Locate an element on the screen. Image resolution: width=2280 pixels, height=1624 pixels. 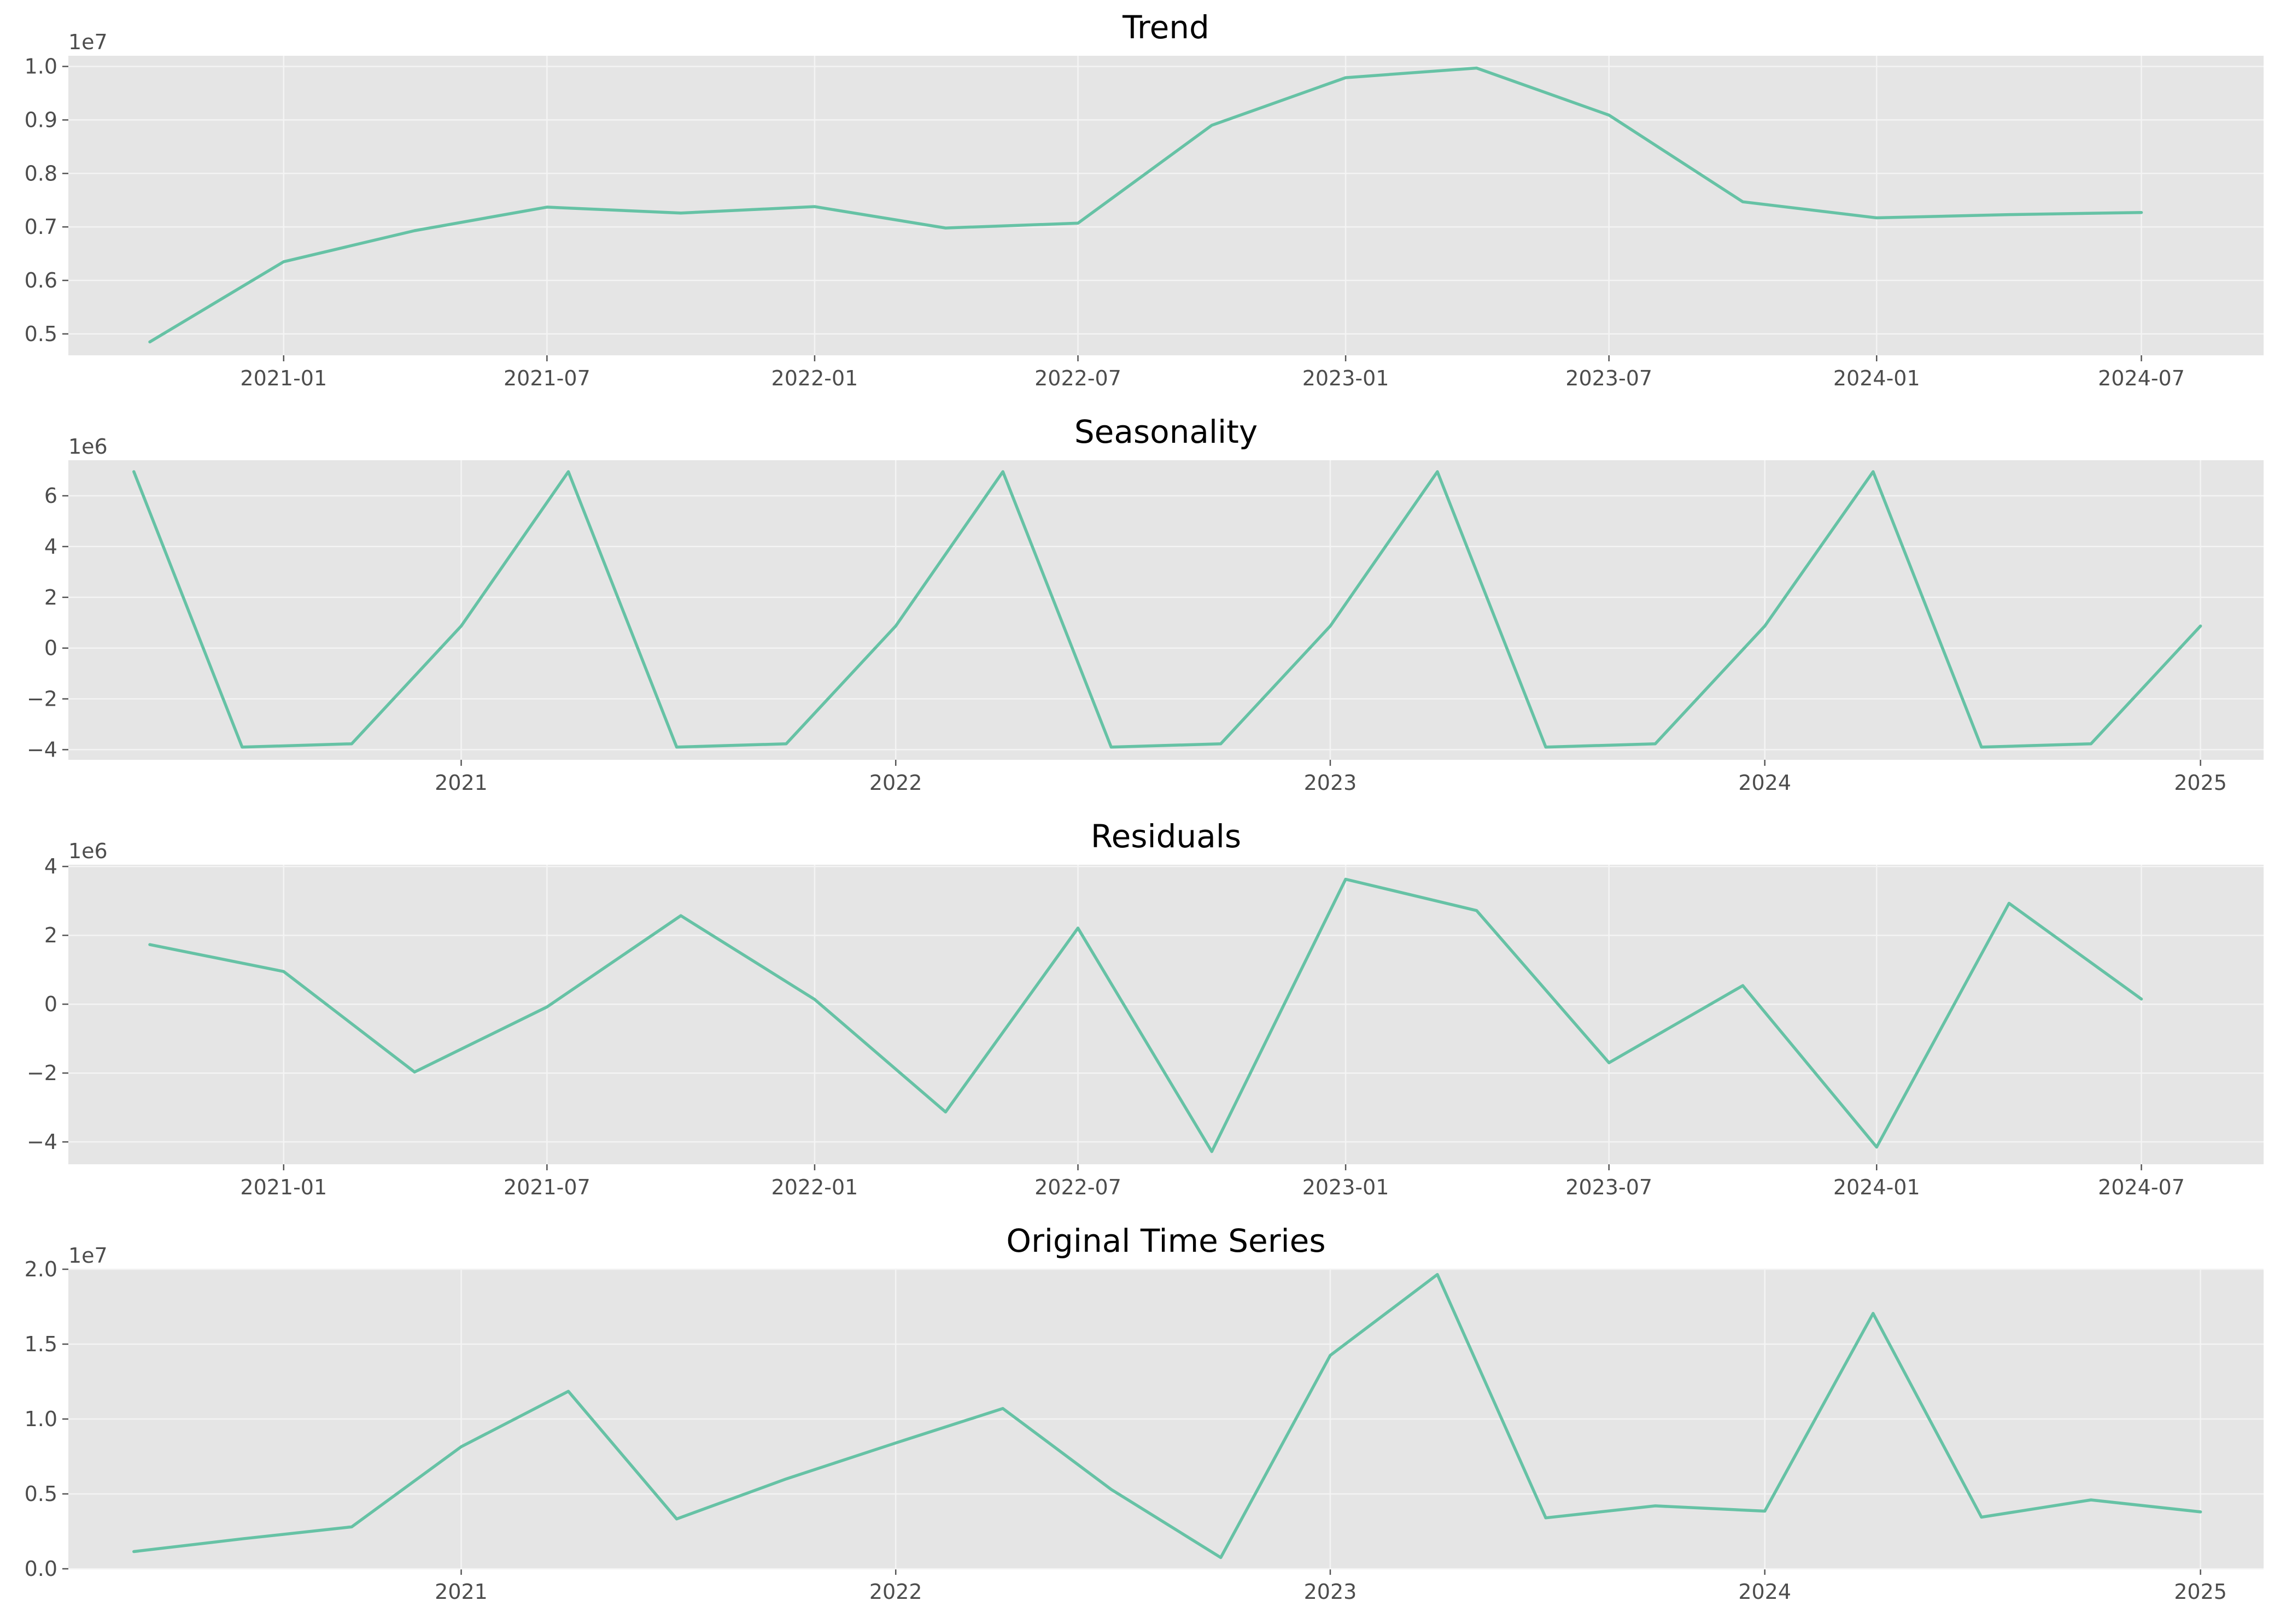
trend-x-tick-label: 2024-01 is located at coordinates (1877, 378).